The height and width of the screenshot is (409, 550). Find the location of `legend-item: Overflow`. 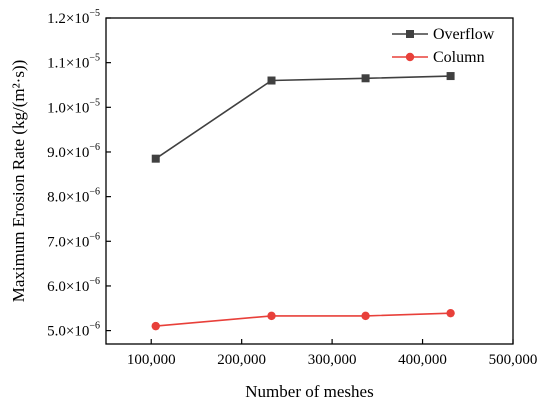

legend-item: Overflow is located at coordinates (443, 34).